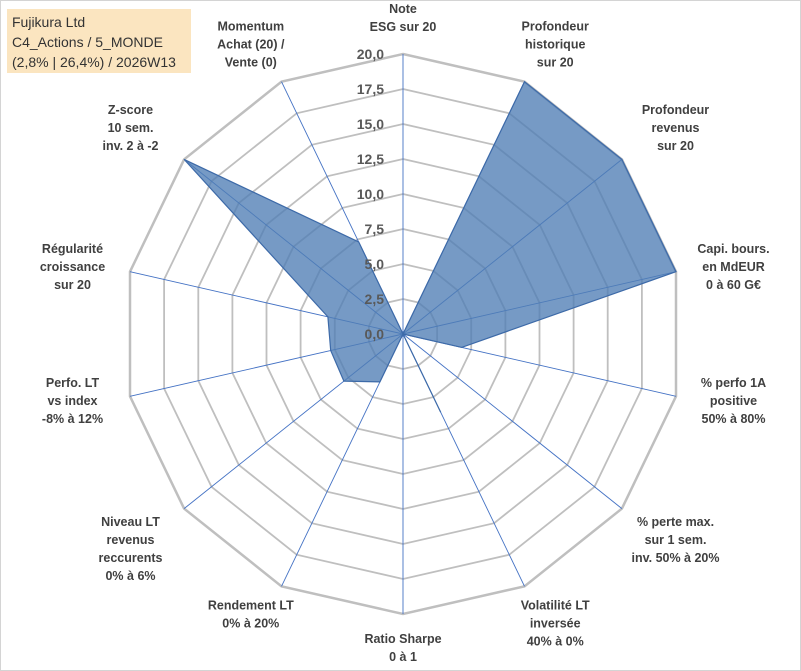 The image size is (801, 671). Describe the element at coordinates (370, 159) in the screenshot. I see `tick-label-5: 12,5` at that location.